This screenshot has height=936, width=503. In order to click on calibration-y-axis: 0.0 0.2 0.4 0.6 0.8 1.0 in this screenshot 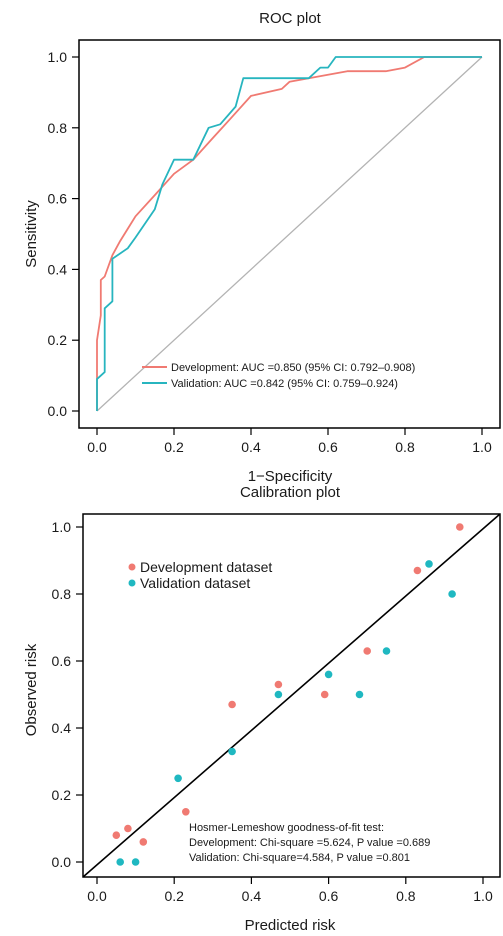, I will do `click(67, 694)`.